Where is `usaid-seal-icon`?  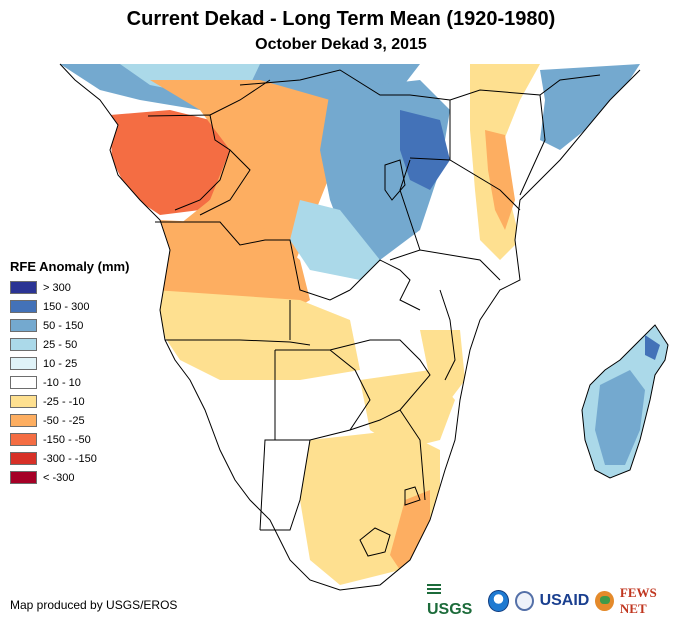 usaid-seal-icon is located at coordinates (524, 601).